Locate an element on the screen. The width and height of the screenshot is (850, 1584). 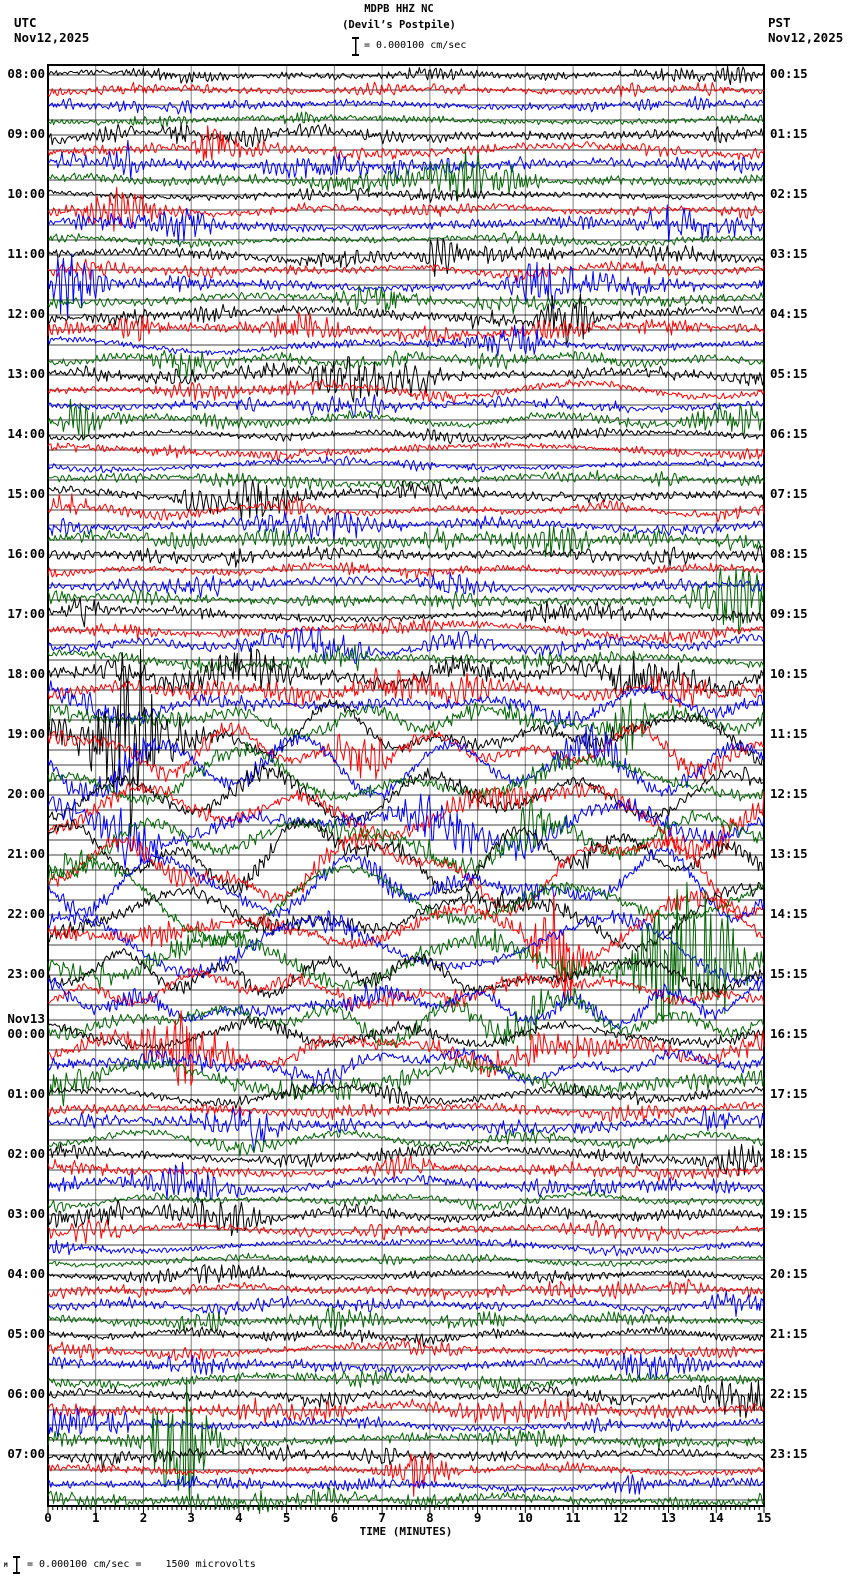
utc-date-rollover-label: Nov13 is located at coordinates (26, 1018).